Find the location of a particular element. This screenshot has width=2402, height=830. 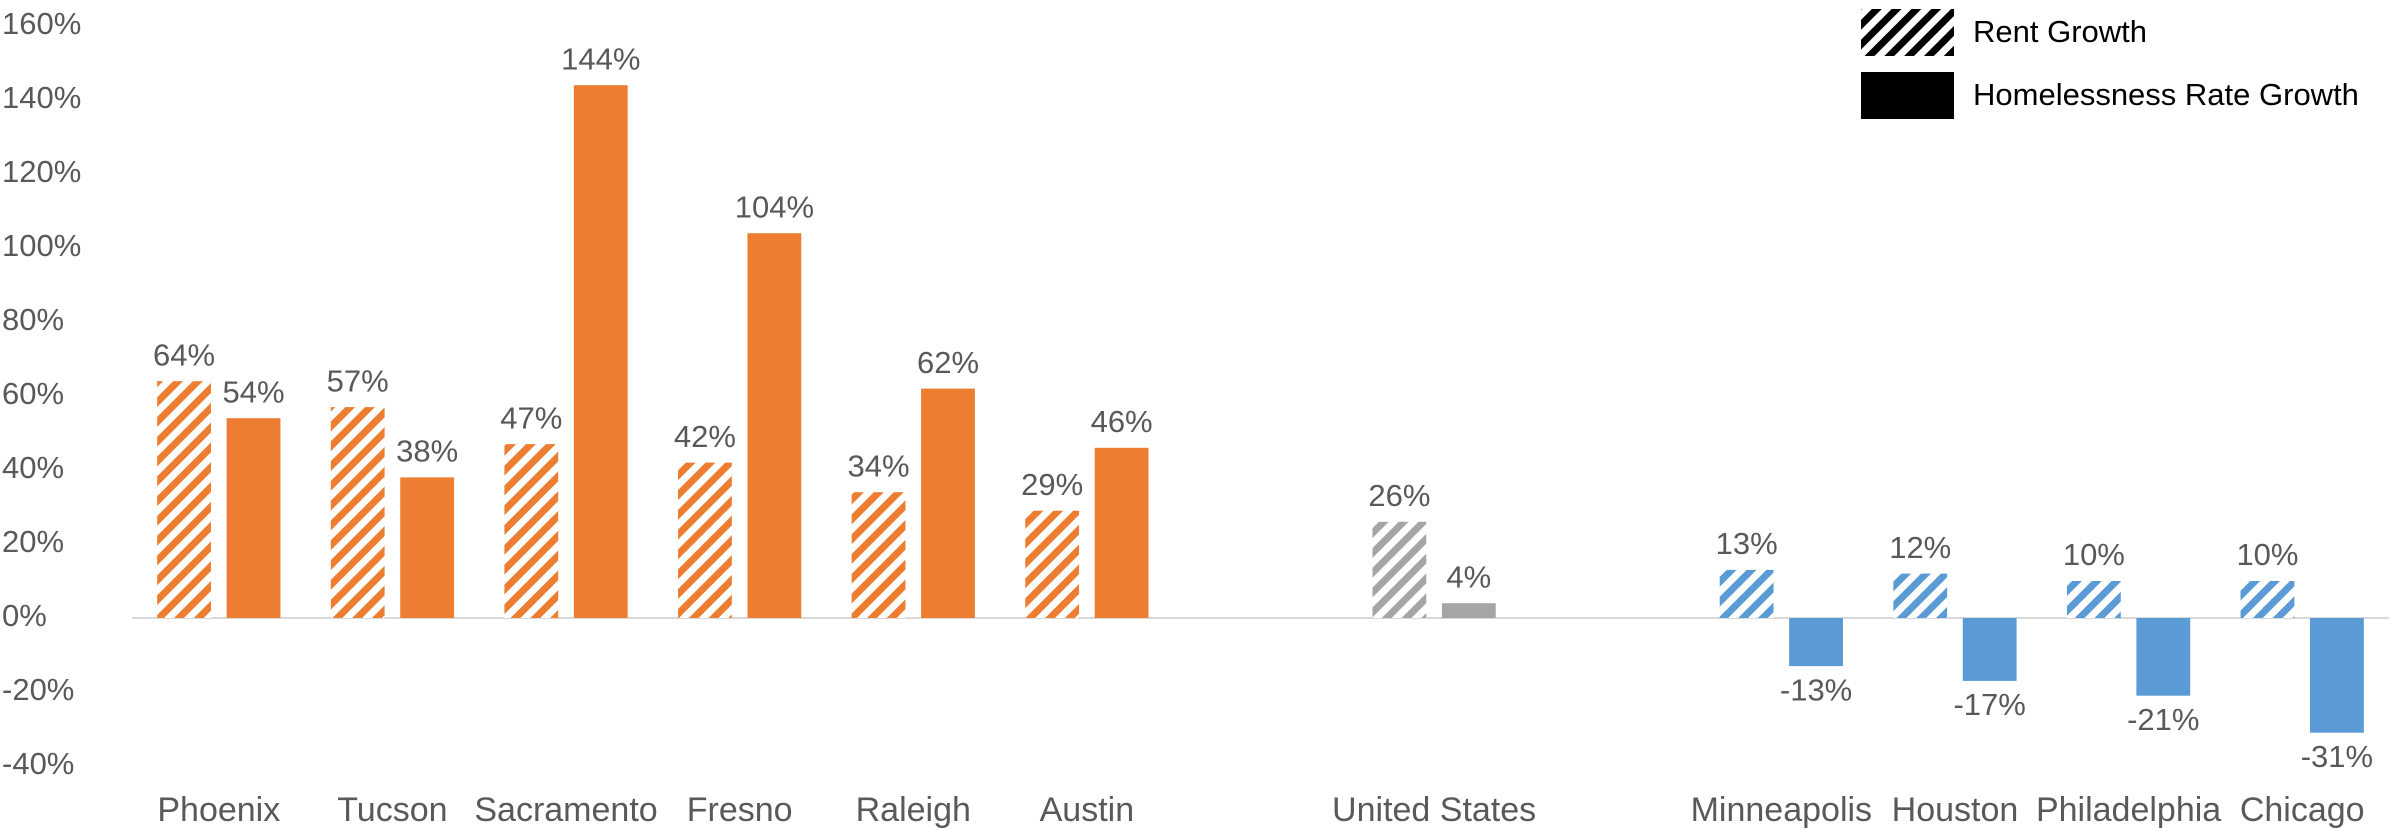

x-tick-label: Sacramento is located at coordinates (565, 810).